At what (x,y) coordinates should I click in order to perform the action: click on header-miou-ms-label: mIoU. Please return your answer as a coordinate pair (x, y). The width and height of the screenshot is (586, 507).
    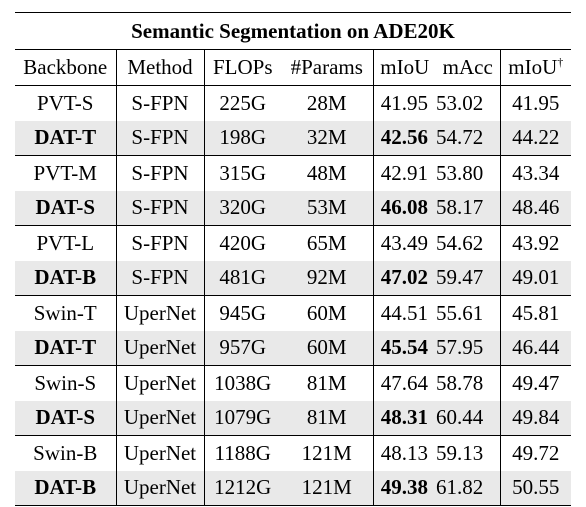
    Looking at the image, I should click on (533, 67).